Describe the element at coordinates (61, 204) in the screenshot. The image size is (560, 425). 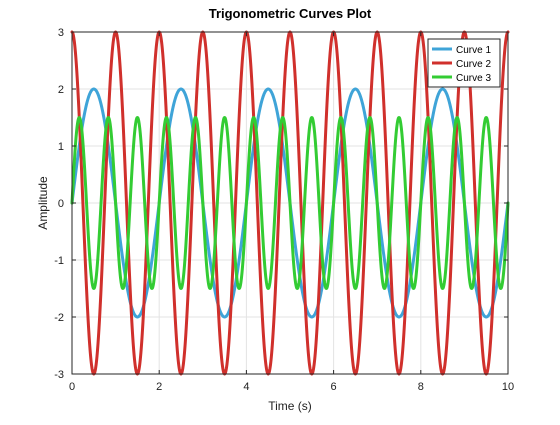
I see `y-tick-label: 0` at that location.